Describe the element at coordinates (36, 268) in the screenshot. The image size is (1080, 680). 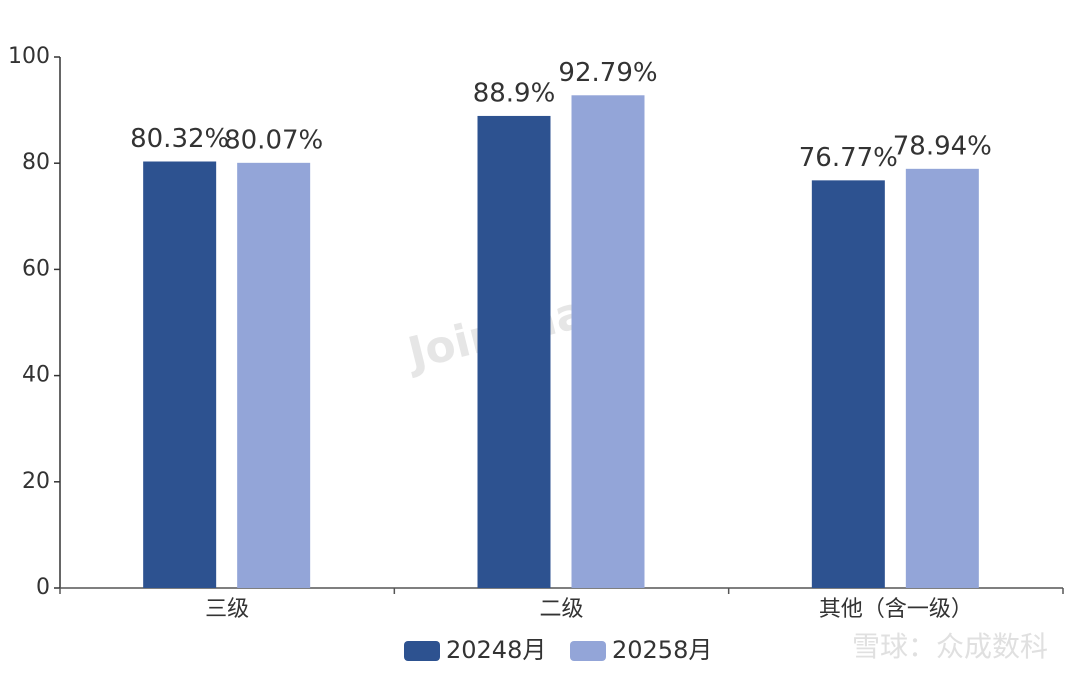
I see `y-tick-label: 60` at that location.